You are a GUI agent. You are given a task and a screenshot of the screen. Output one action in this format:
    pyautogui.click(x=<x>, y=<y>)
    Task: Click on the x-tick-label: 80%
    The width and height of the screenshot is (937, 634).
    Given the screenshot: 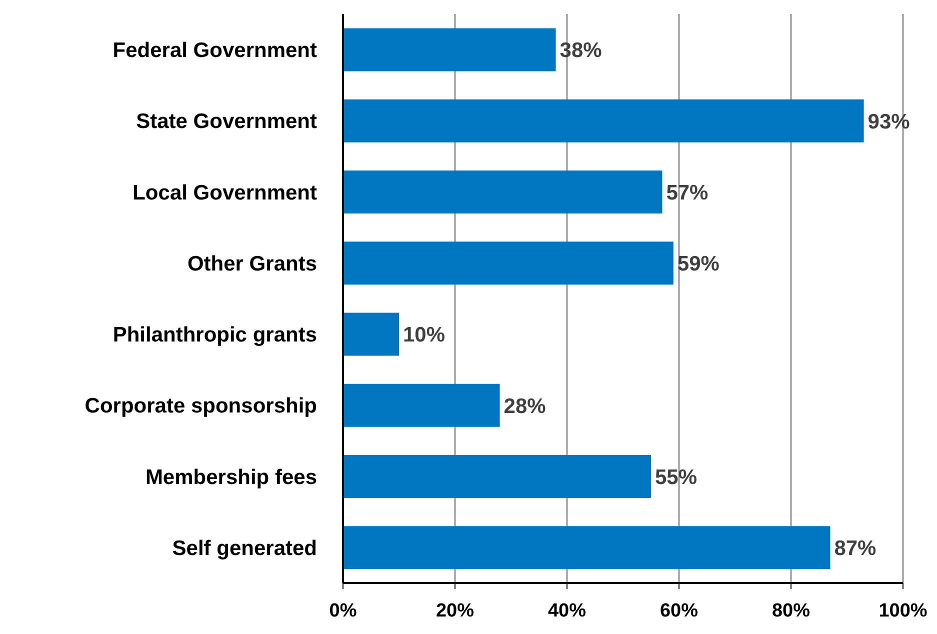 What is the action you would take?
    pyautogui.click(x=791, y=611)
    